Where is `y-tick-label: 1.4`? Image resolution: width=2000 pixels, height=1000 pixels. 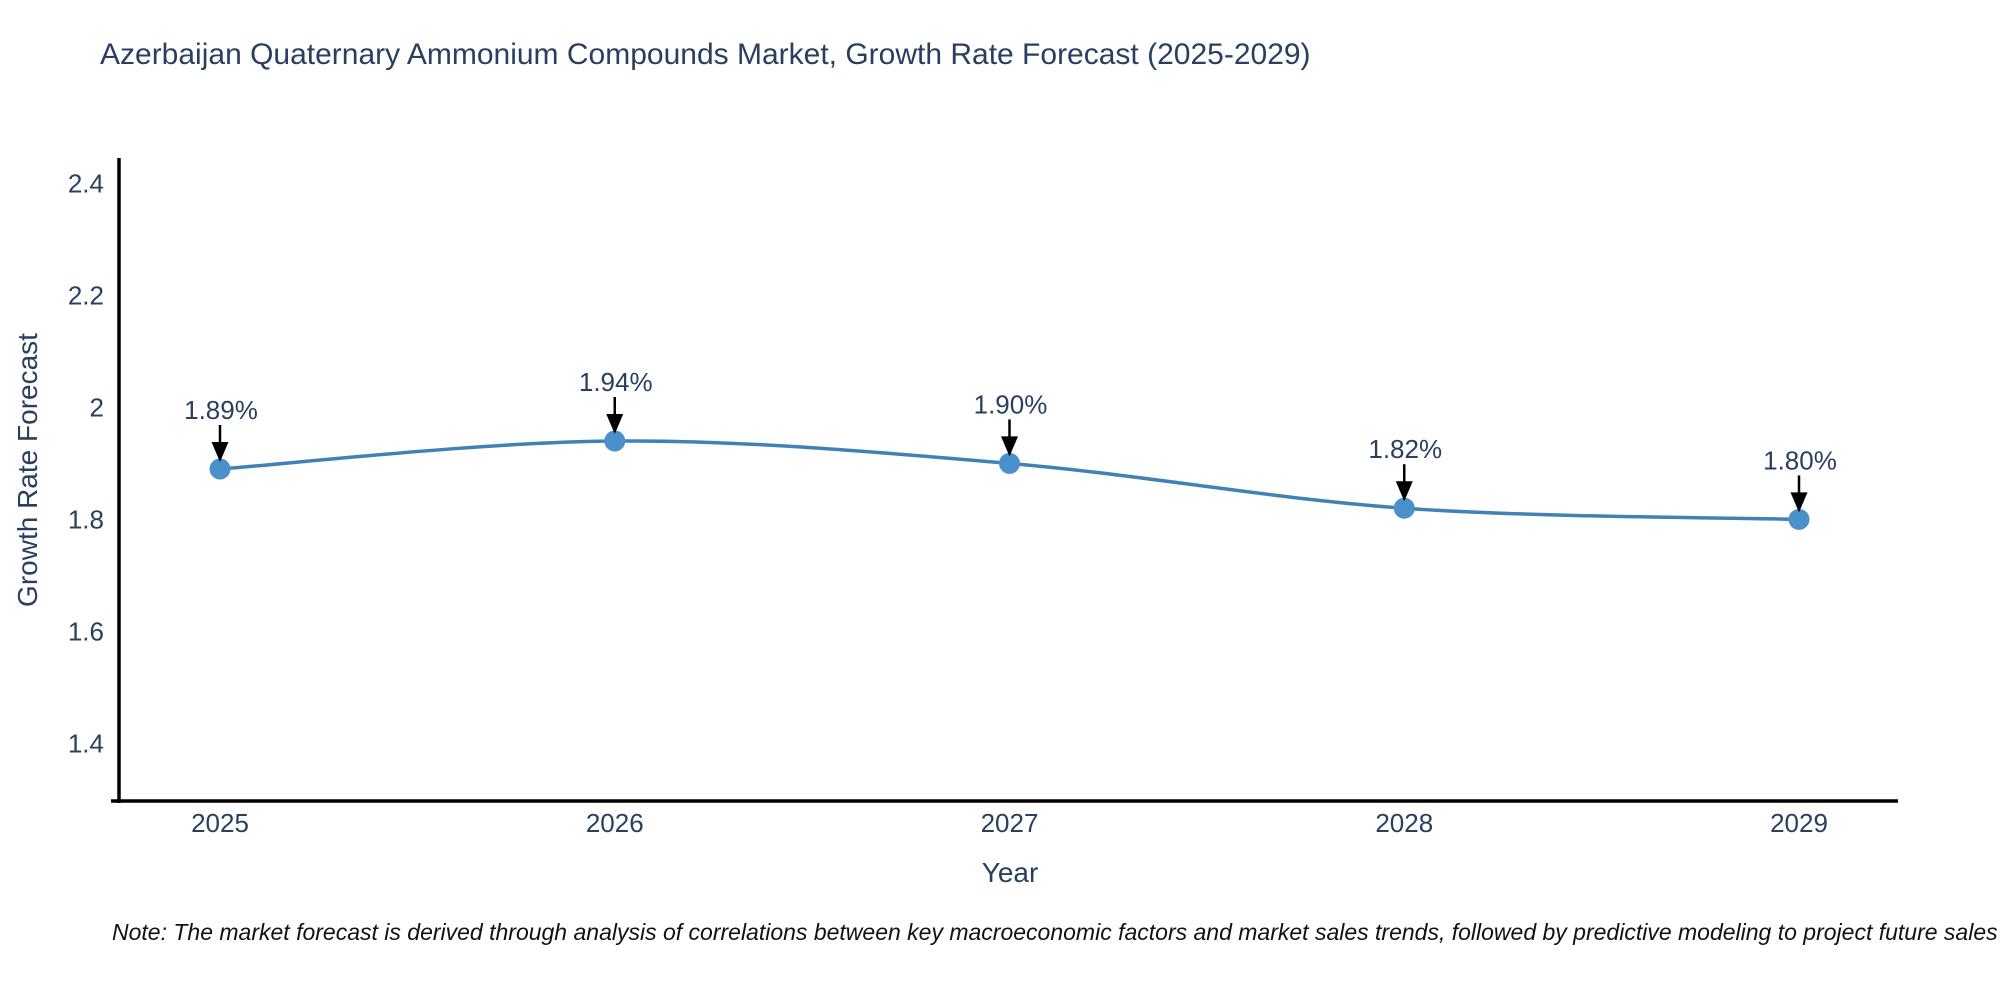 y-tick-label: 1.4 is located at coordinates (86, 743).